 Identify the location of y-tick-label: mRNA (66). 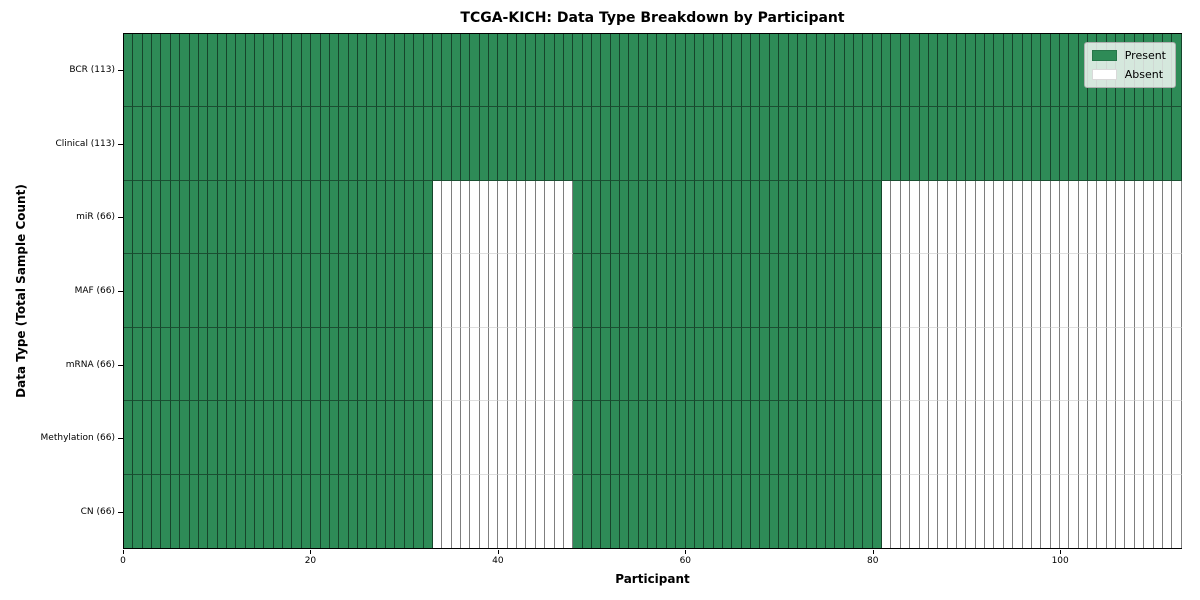
(90, 364).